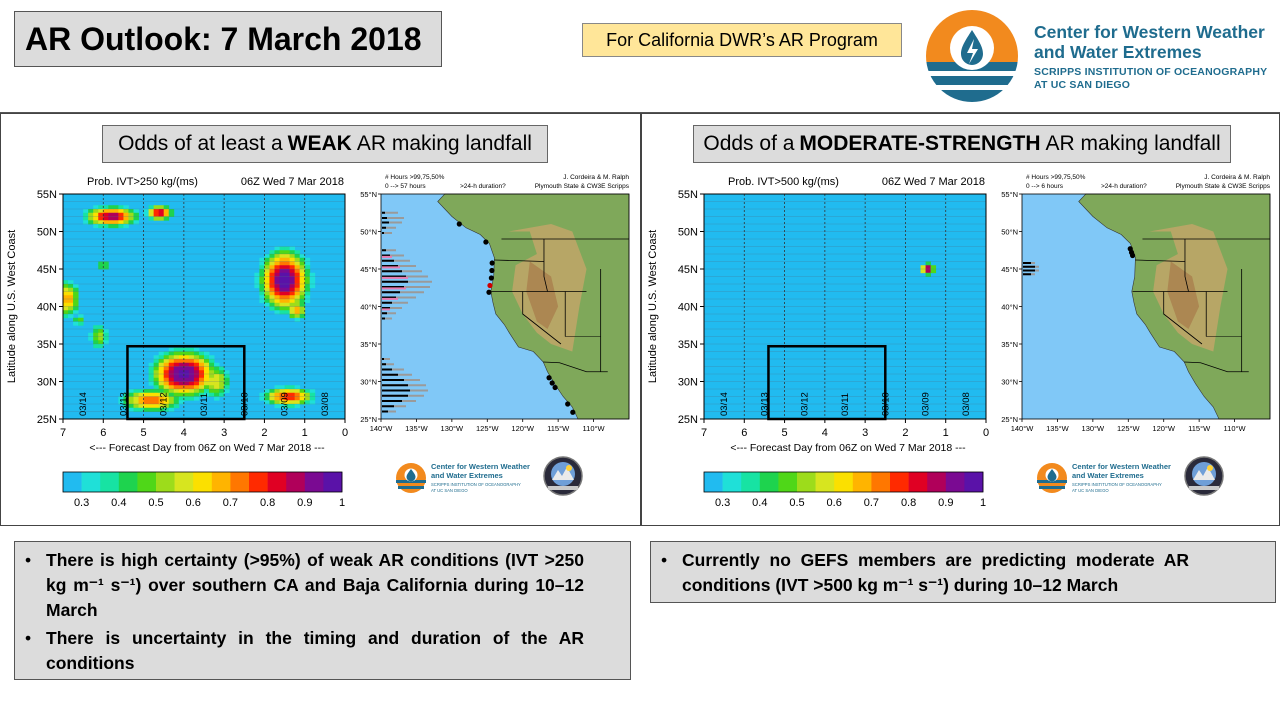 This screenshot has width=1280, height=720. Describe the element at coordinates (1056, 177) in the screenshot. I see `map-header-left: # Hours >99,75,50%` at that location.